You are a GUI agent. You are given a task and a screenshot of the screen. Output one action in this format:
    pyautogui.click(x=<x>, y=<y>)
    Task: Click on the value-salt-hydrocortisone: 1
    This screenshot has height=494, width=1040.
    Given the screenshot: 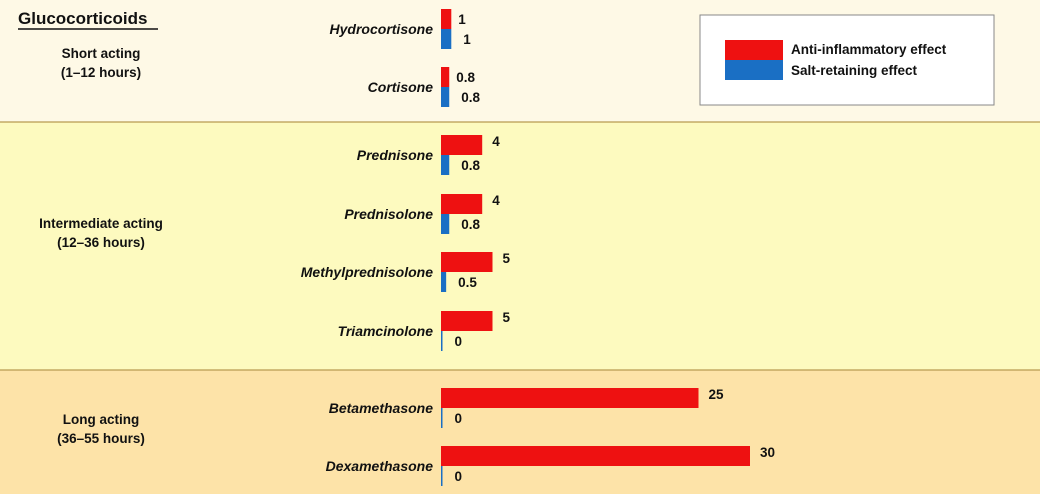 What is the action you would take?
    pyautogui.click(x=467, y=39)
    